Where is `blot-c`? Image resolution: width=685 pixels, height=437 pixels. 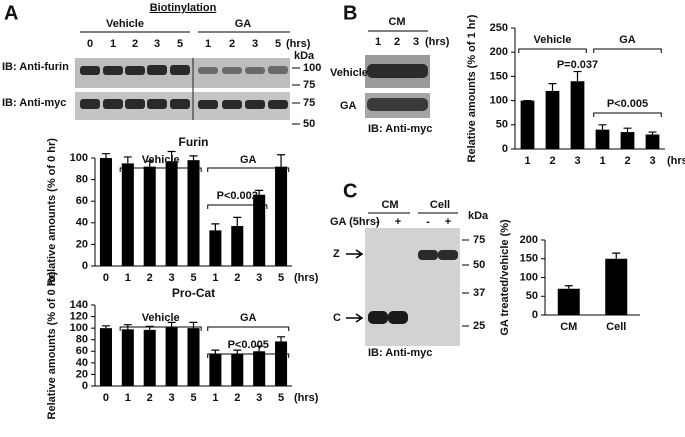
blot-c is located at coordinates (403, 287).